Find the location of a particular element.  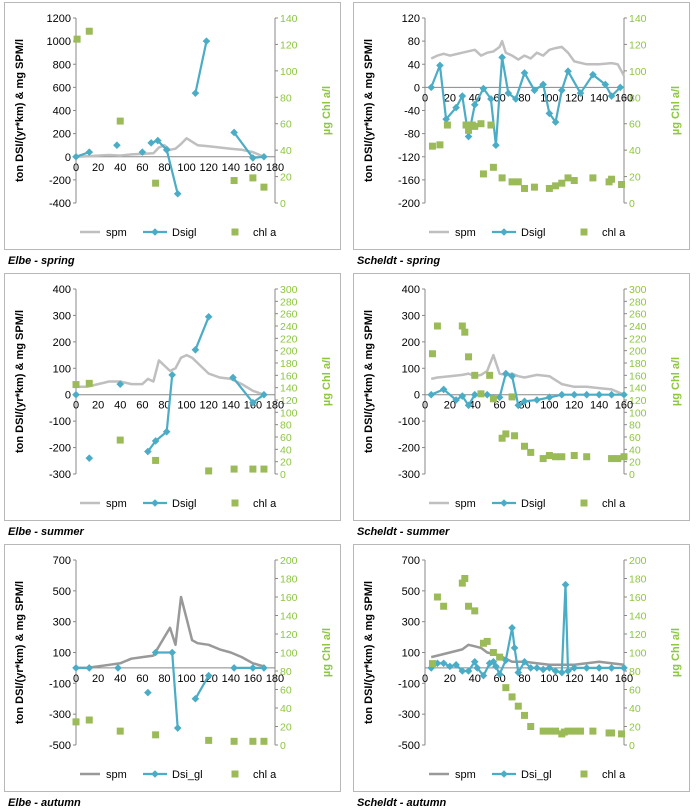

y2-tick-label: 60 is located at coordinates (286, 438).